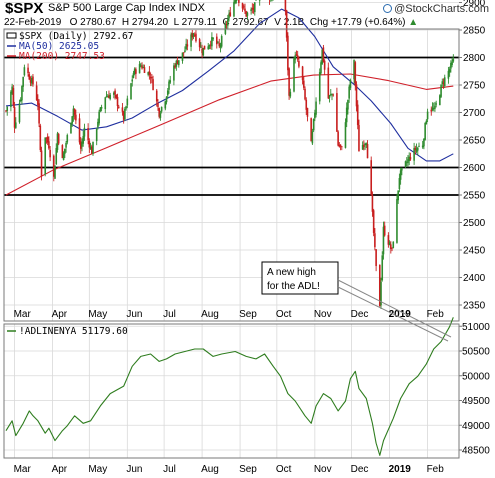 The image size is (495, 478). Describe the element at coordinates (474, 306) in the screenshot. I see `price-tick-label: 2350` at that location.